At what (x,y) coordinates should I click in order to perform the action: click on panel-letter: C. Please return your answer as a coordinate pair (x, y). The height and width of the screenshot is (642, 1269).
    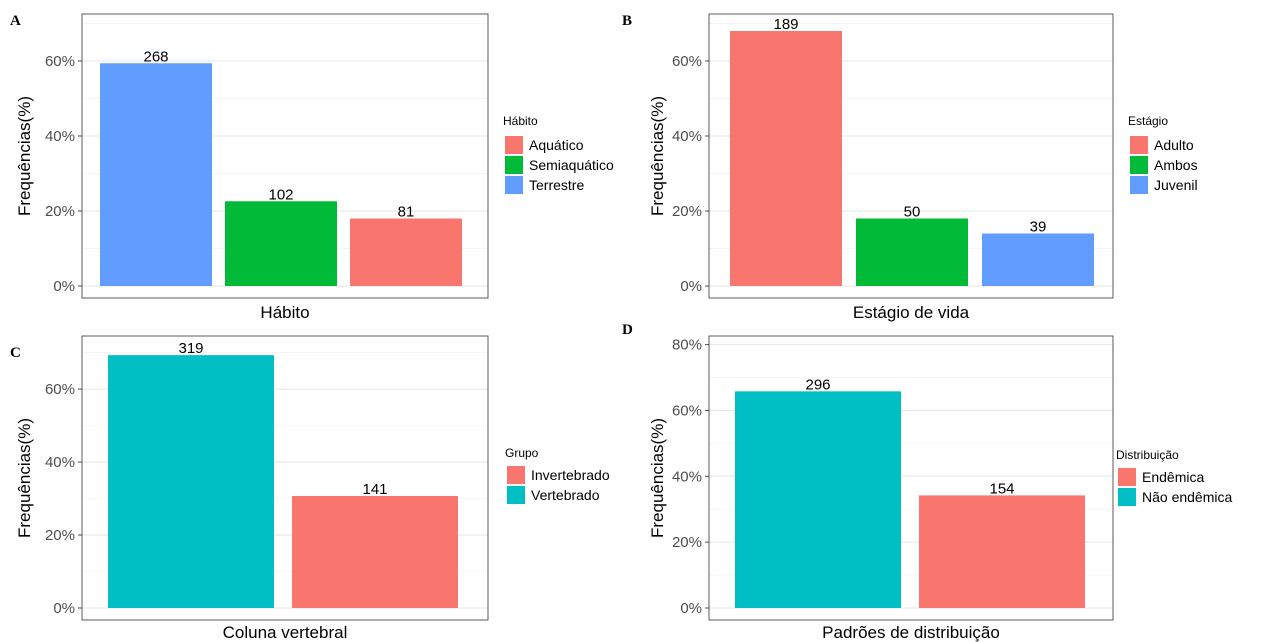
    Looking at the image, I should click on (15, 353).